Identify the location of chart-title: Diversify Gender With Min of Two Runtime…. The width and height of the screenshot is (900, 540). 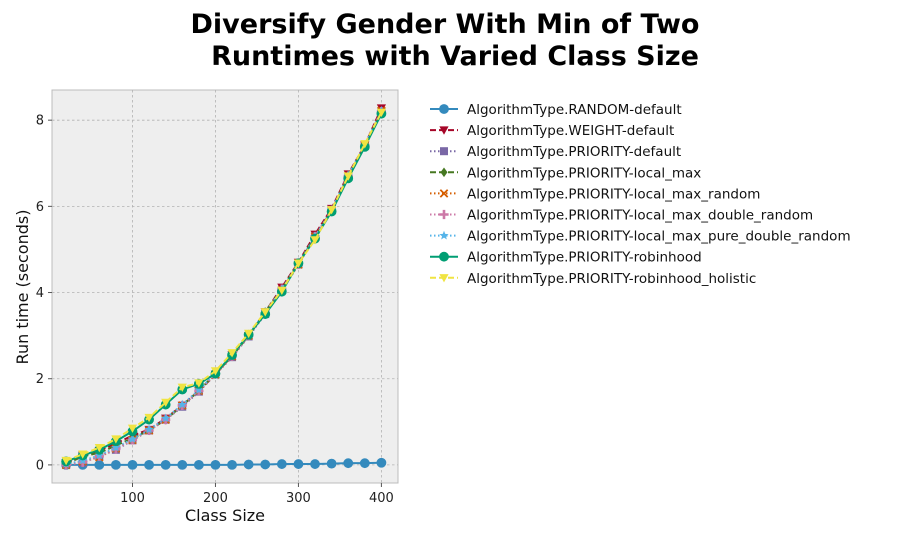
(445, 40).